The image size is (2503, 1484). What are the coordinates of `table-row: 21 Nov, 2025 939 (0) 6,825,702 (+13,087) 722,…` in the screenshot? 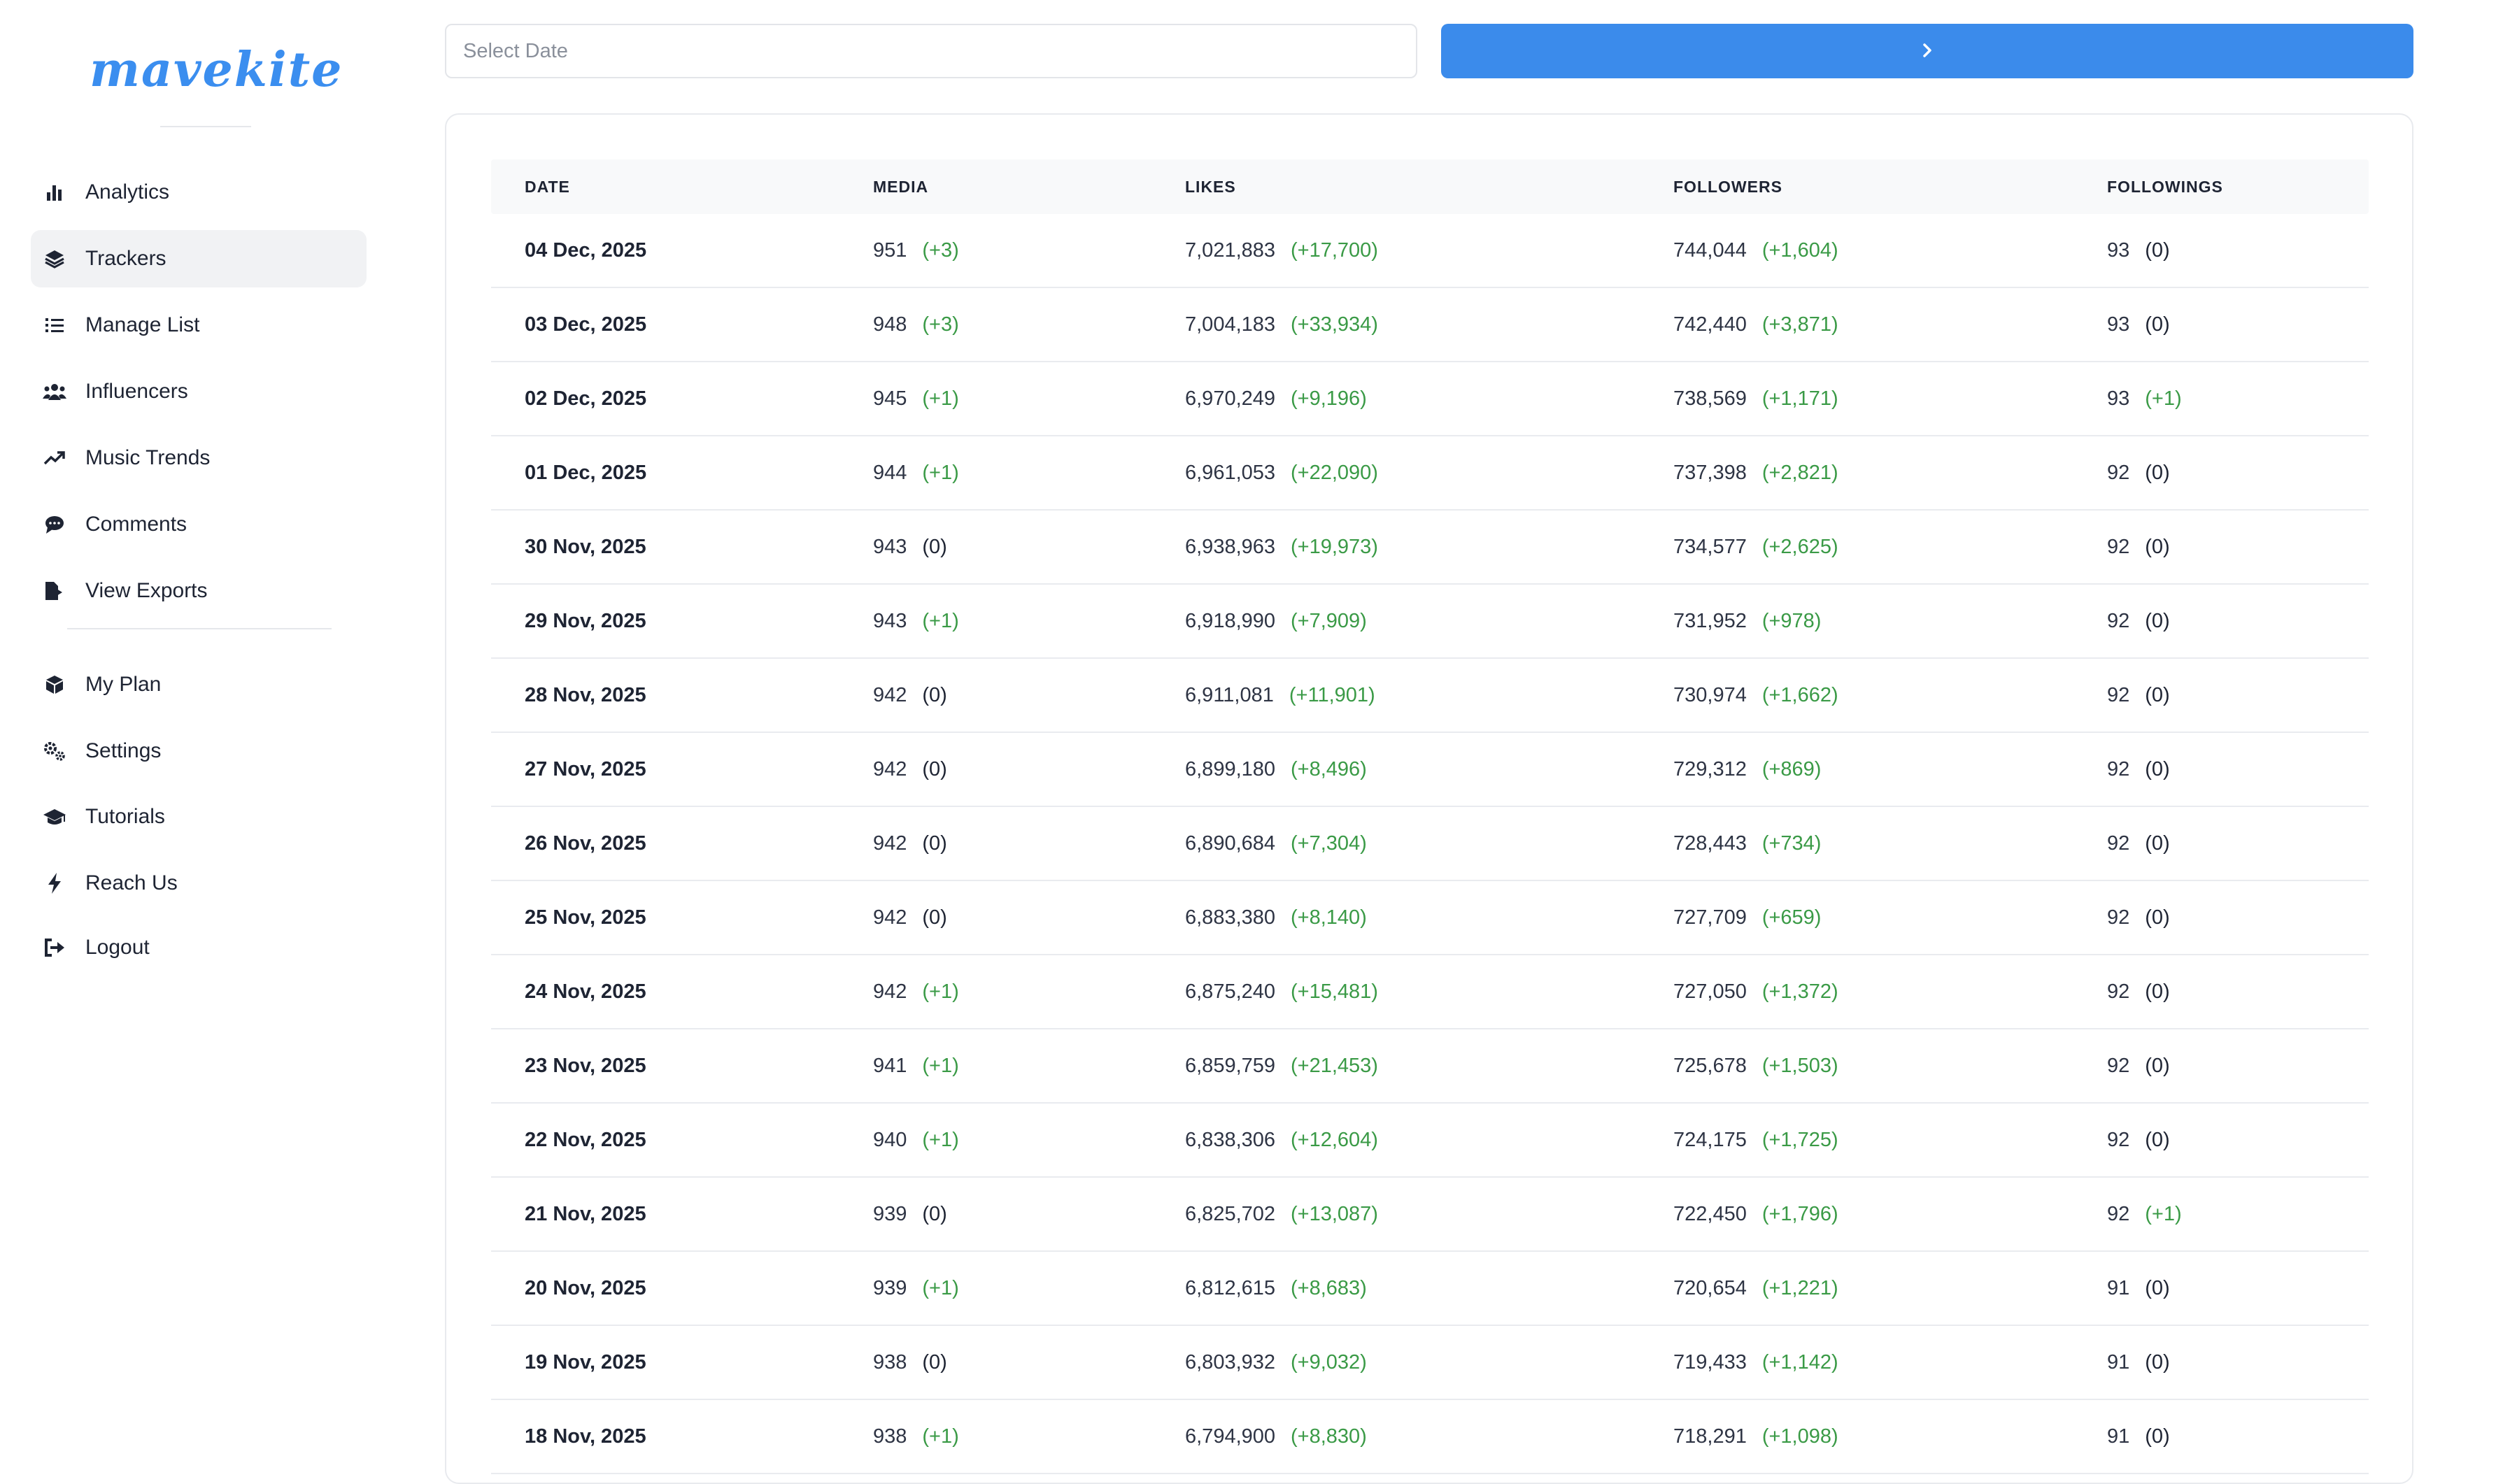 It's located at (1430, 1215).